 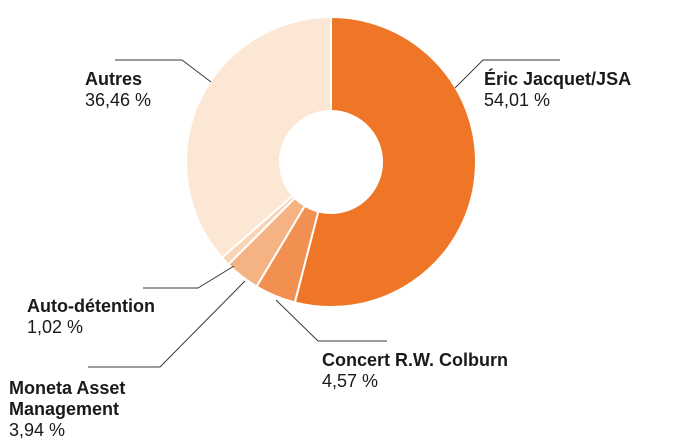 I want to click on leader-eric-jacquet-jsa, so click(x=507, y=74).